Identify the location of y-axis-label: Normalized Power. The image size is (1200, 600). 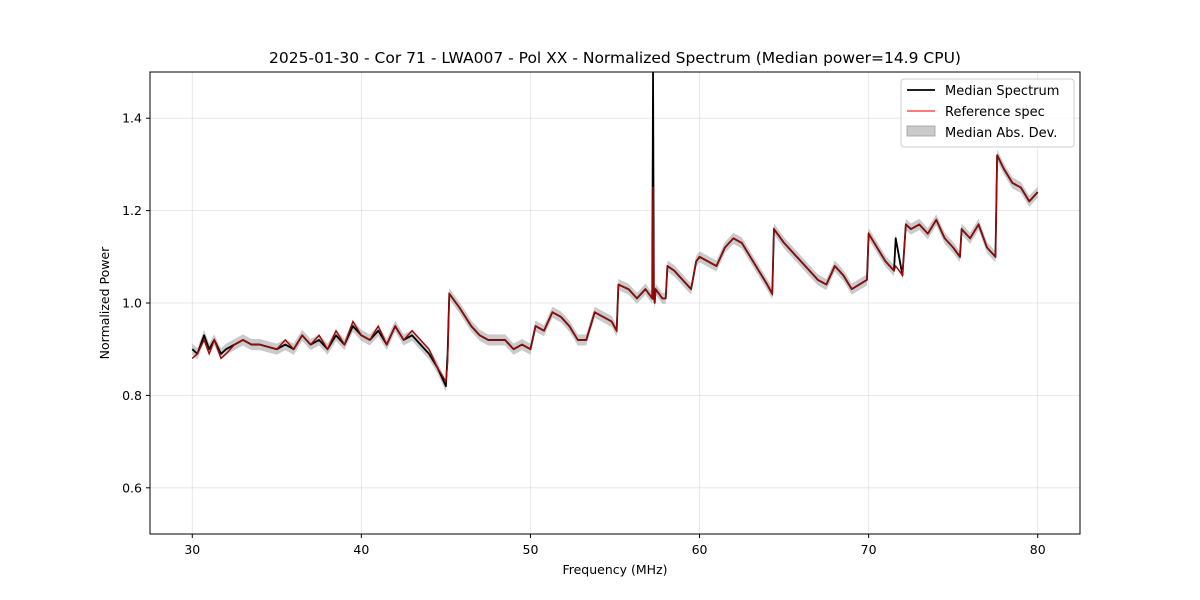
(104, 303).